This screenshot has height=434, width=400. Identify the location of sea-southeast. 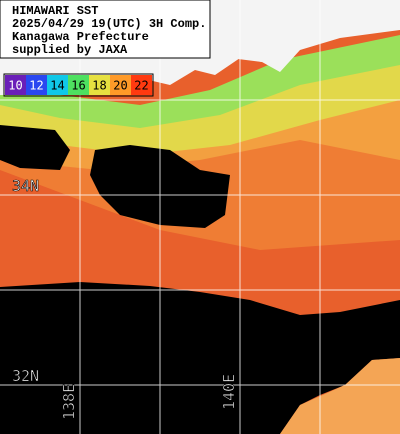
(340, 396).